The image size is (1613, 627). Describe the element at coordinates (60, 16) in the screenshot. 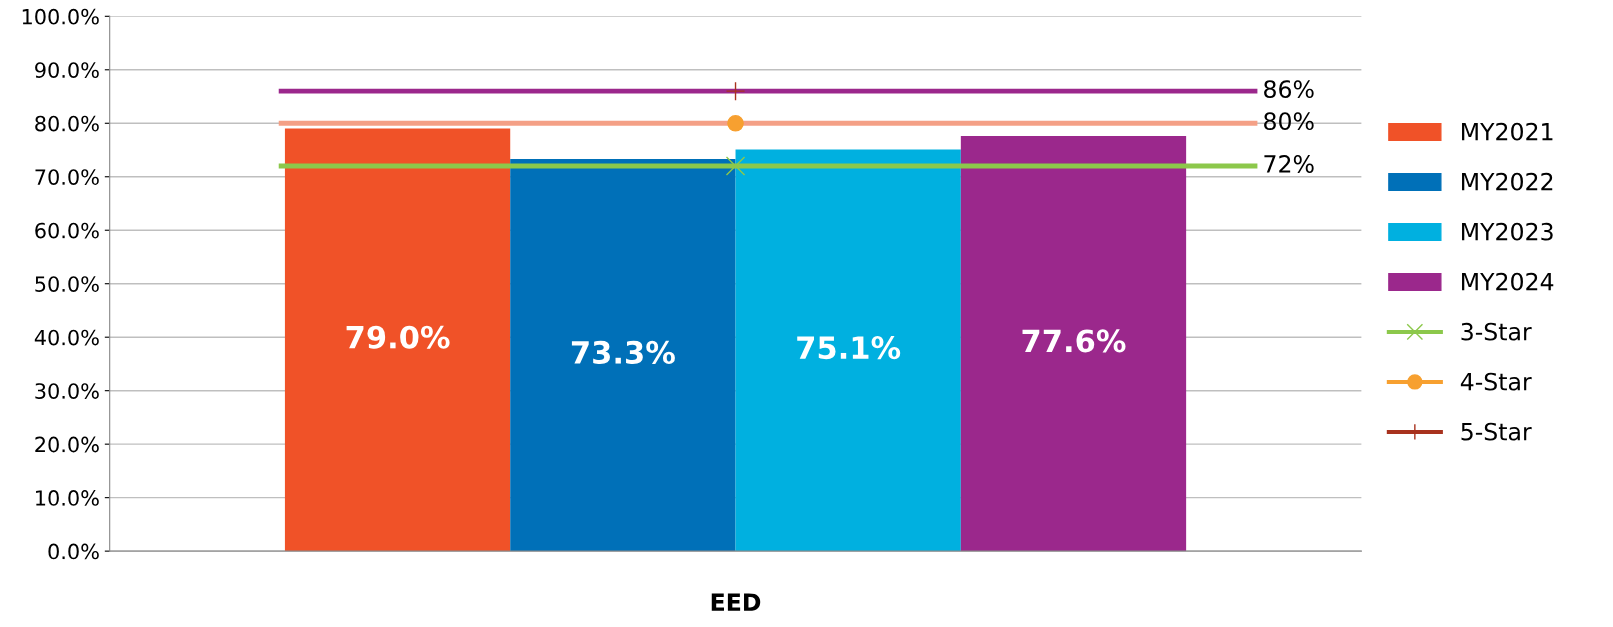

I see `y-tick-label: 100.0%` at that location.